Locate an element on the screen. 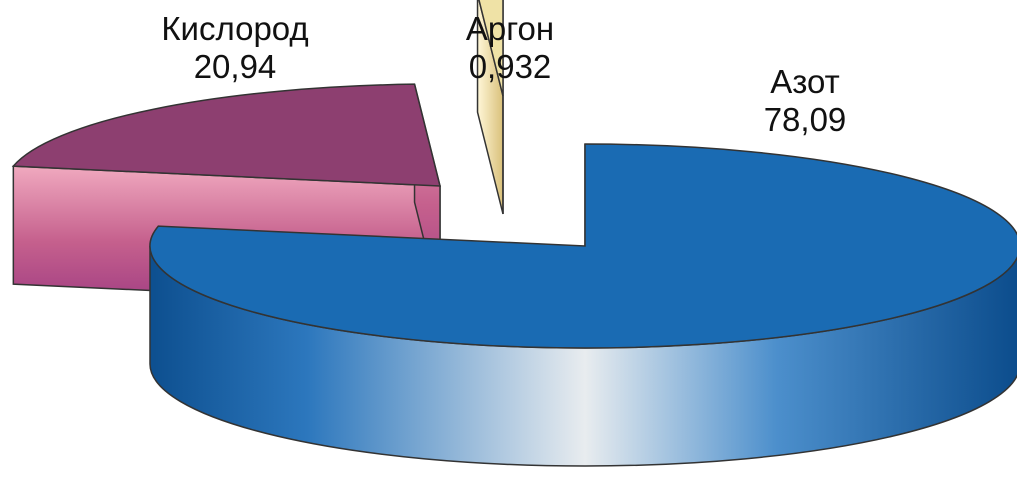 The height and width of the screenshot is (485, 1017). slice-value-nitrogen: 78,09 is located at coordinates (805, 119).